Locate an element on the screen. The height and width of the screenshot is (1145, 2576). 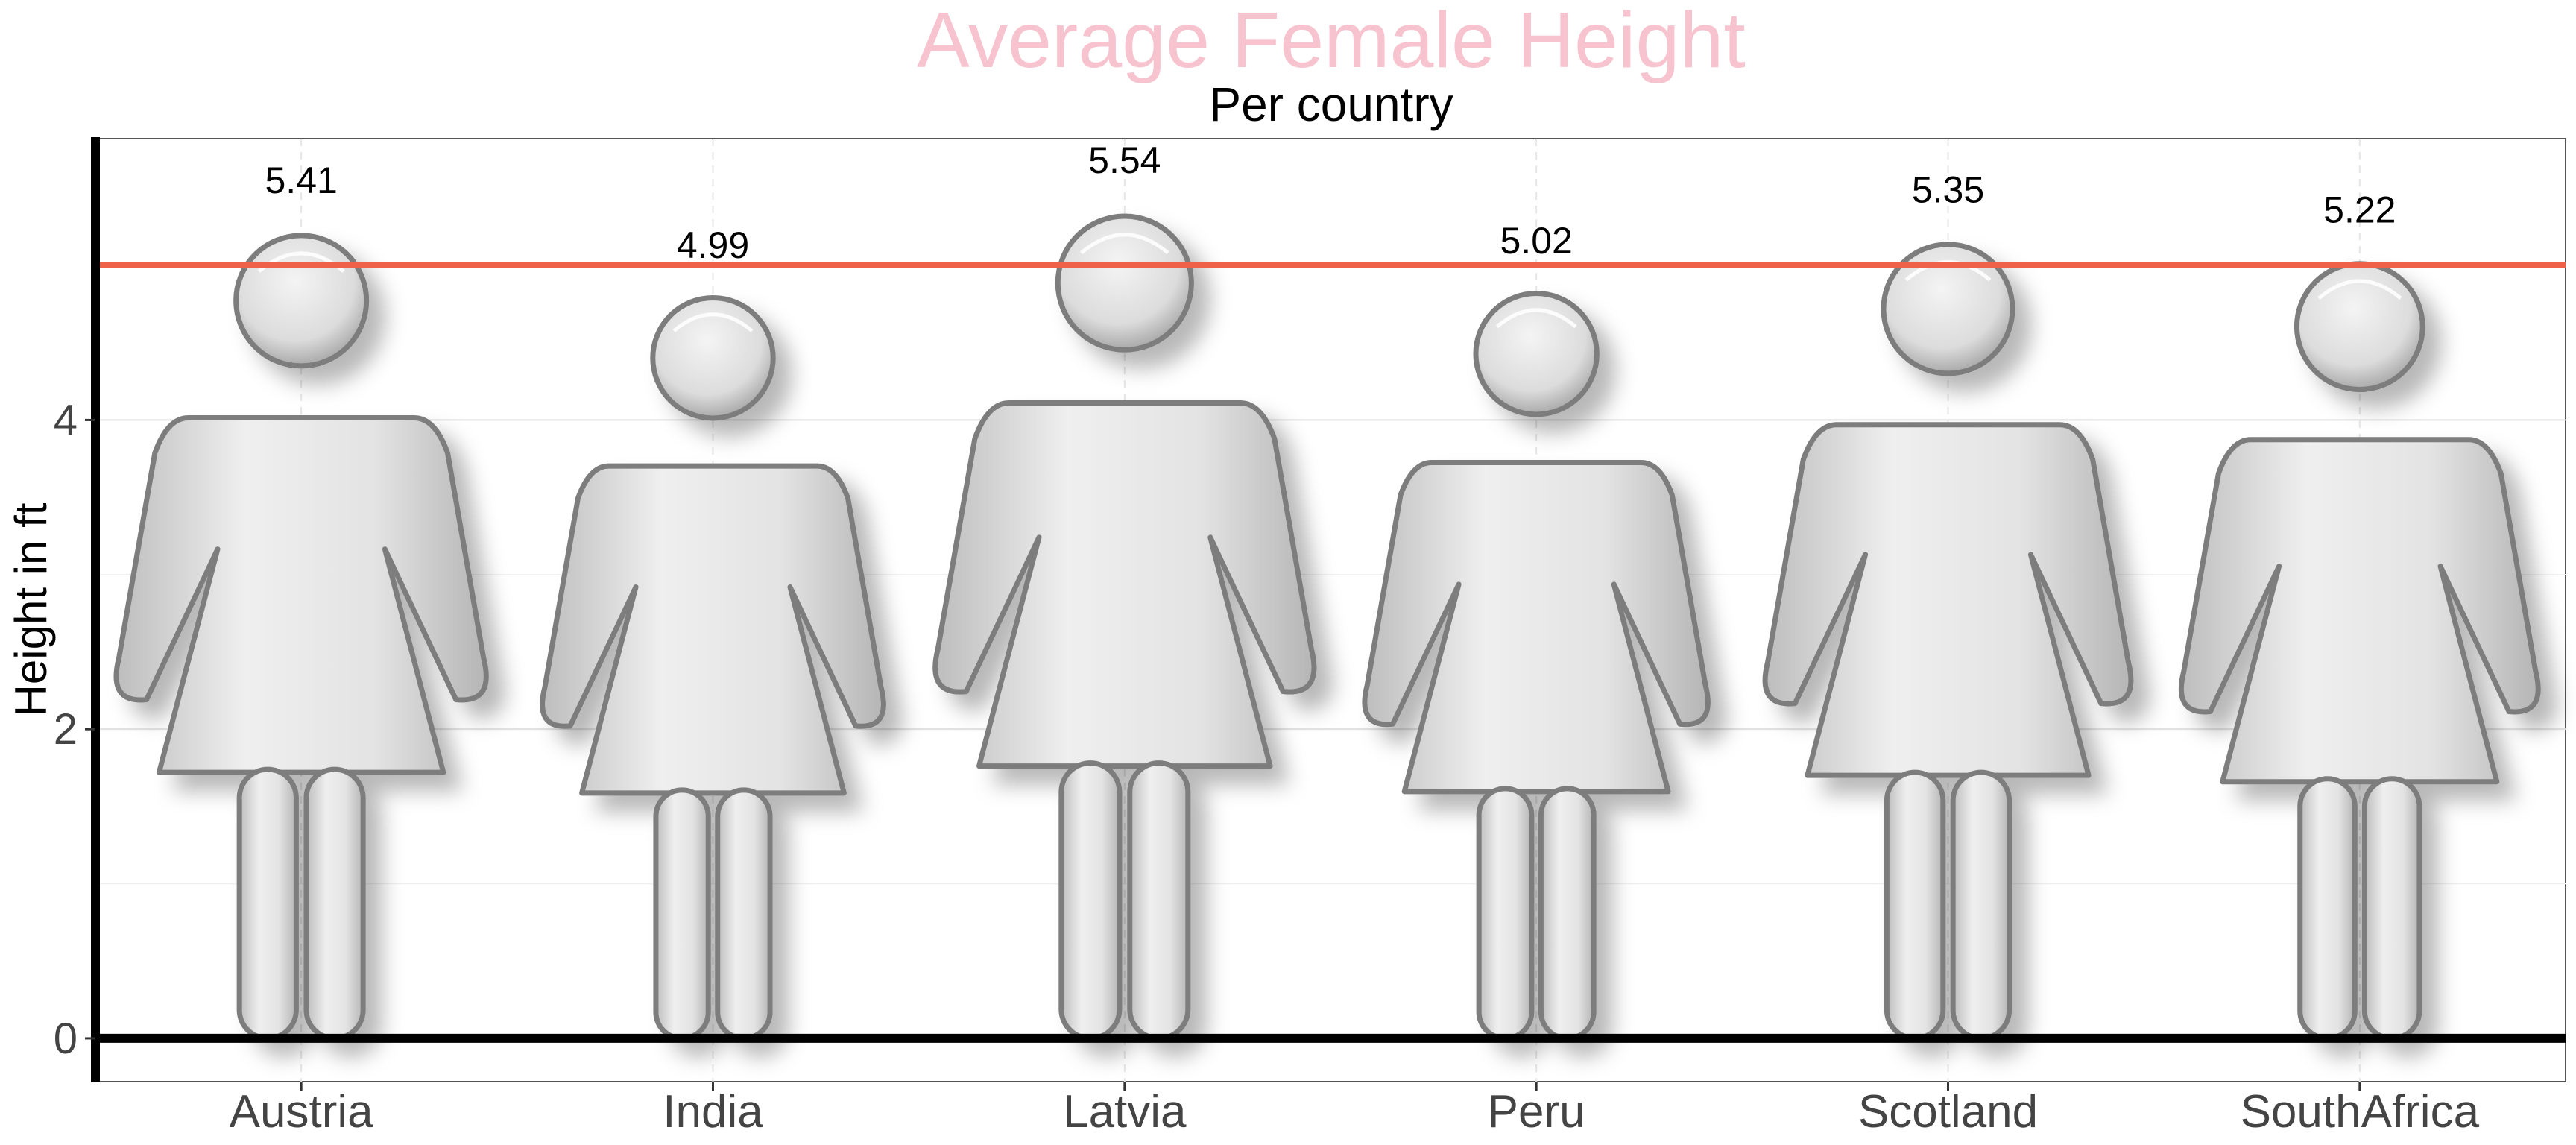
data-label: 5.22 is located at coordinates (2359, 209).